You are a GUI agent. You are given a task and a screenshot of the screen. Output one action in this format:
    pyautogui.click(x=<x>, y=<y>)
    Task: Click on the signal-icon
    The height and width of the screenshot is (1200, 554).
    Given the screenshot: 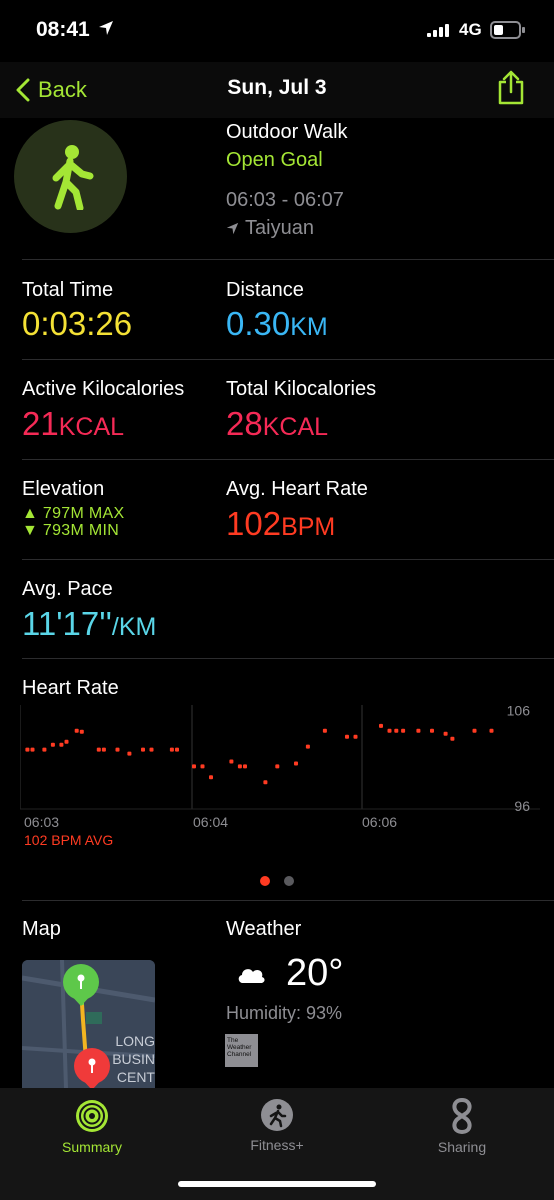 What is the action you would take?
    pyautogui.click(x=439, y=33)
    